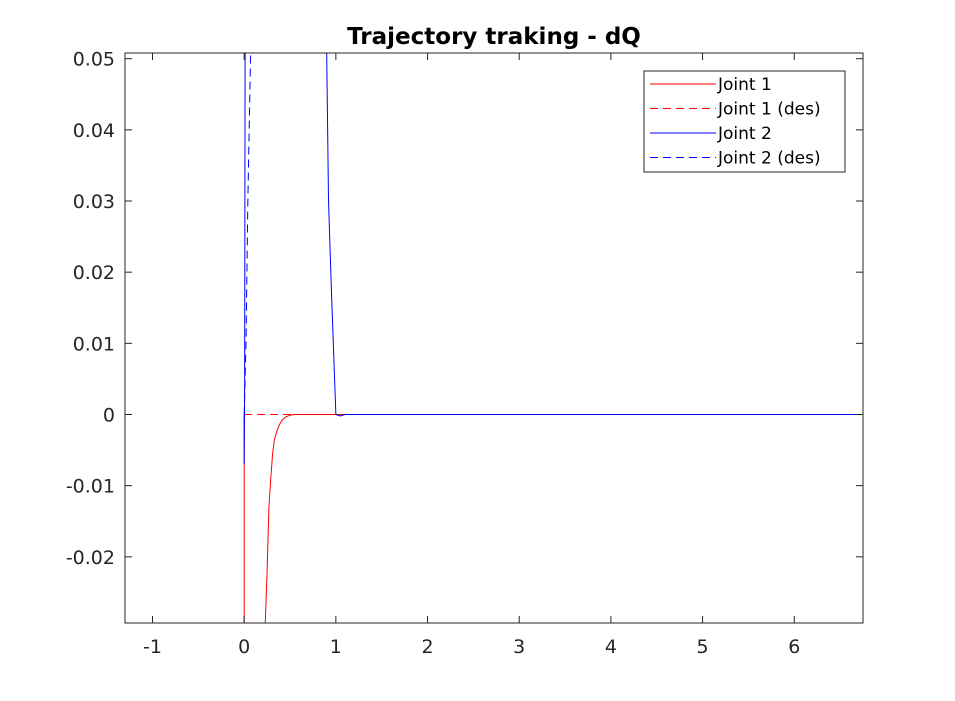  I want to click on x-tick-label: 6, so click(794, 647).